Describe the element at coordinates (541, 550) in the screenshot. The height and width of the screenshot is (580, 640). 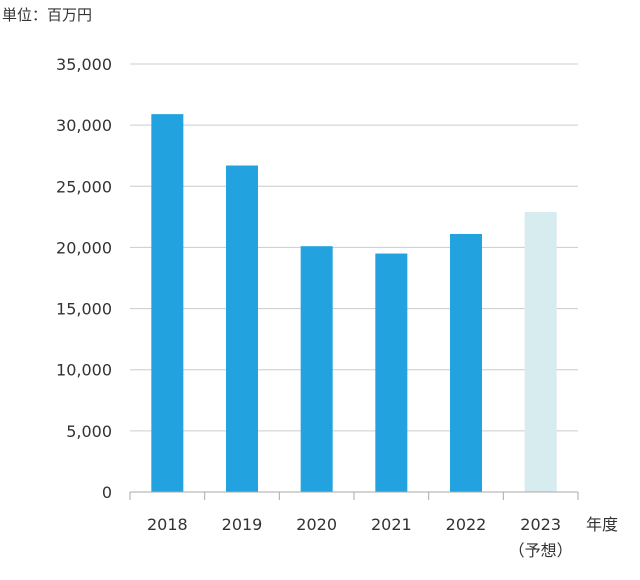
I see `x-tick-sublabel: （予想）` at that location.